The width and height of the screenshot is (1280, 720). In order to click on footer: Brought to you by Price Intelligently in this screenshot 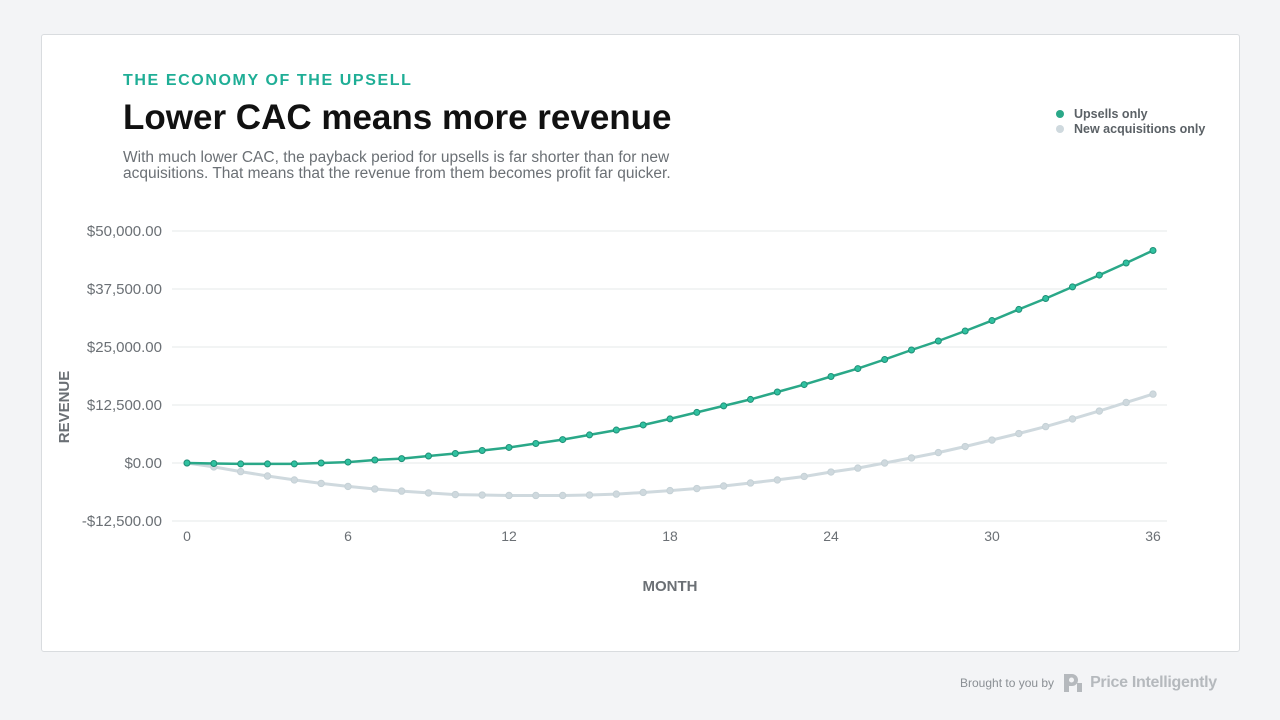, I will do `click(1088, 683)`.